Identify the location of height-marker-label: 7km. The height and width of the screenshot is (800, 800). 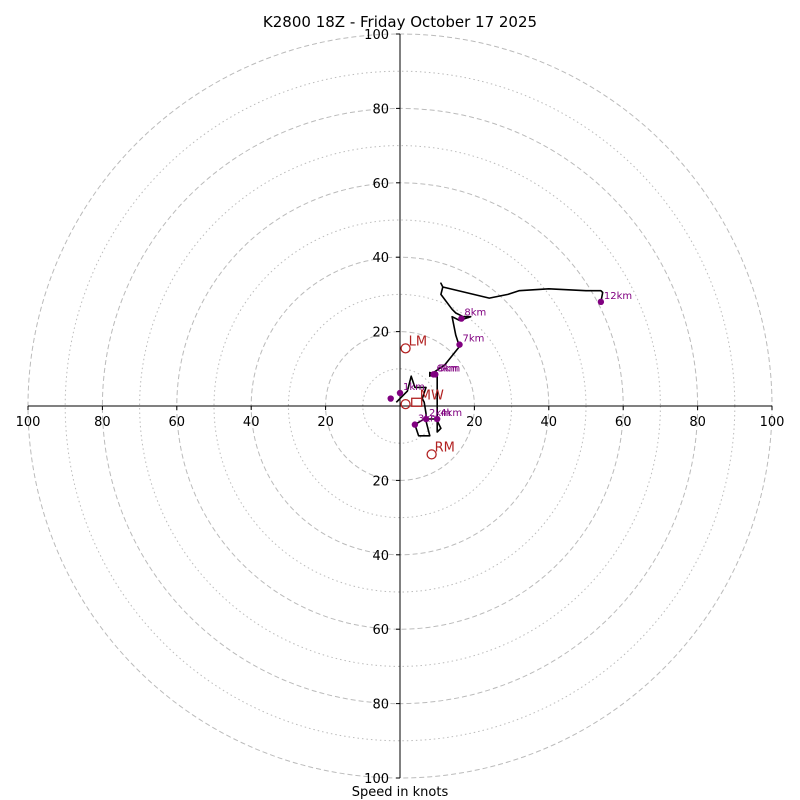
(474, 339).